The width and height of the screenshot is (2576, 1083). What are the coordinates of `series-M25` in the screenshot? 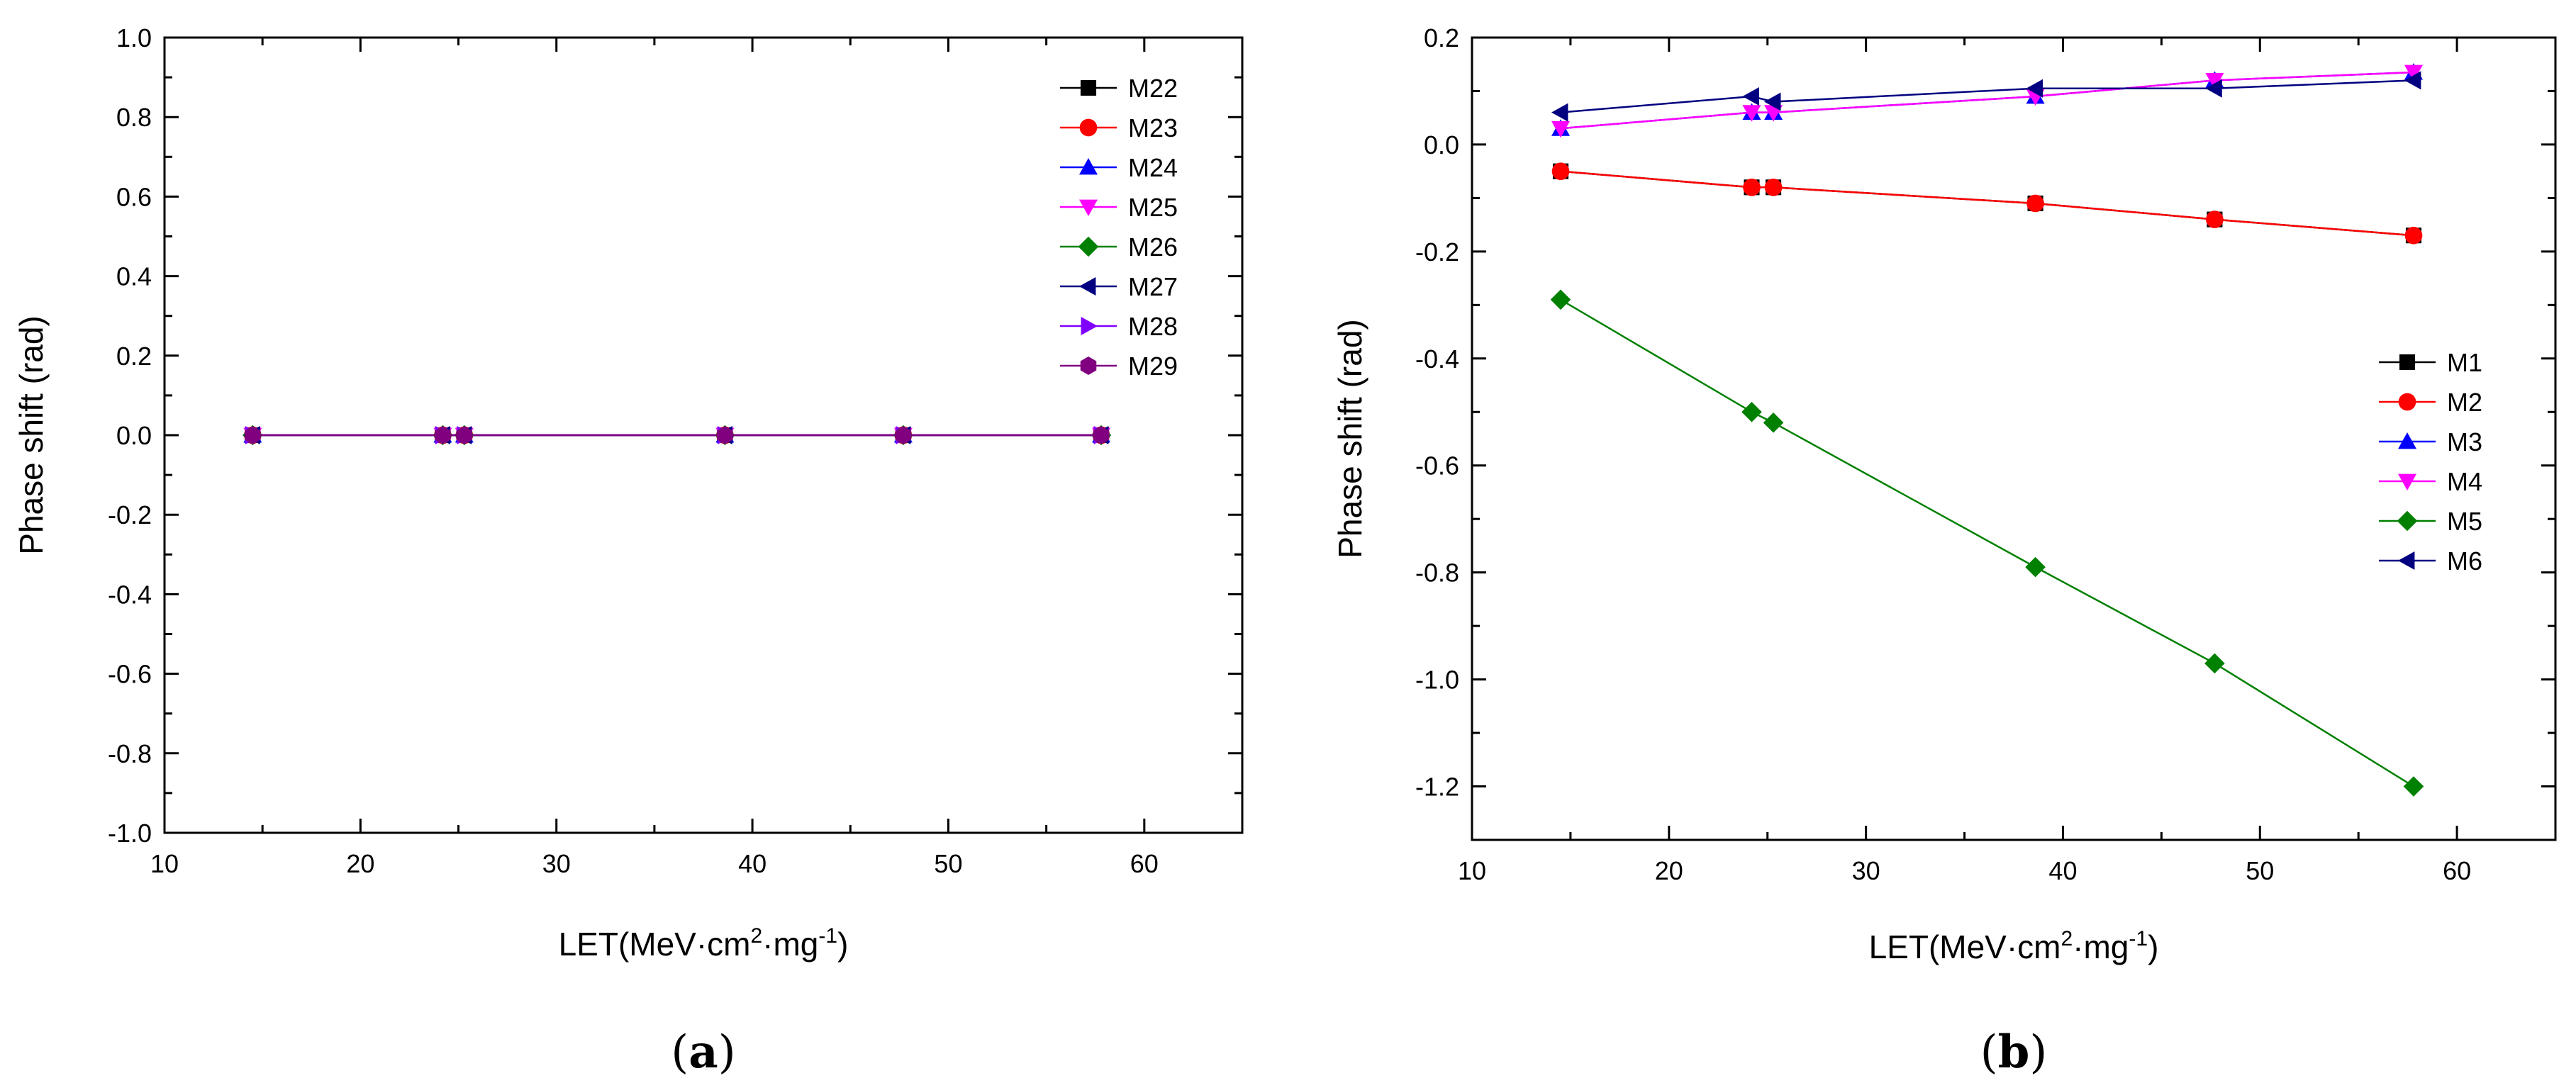 It's located at (677, 436).